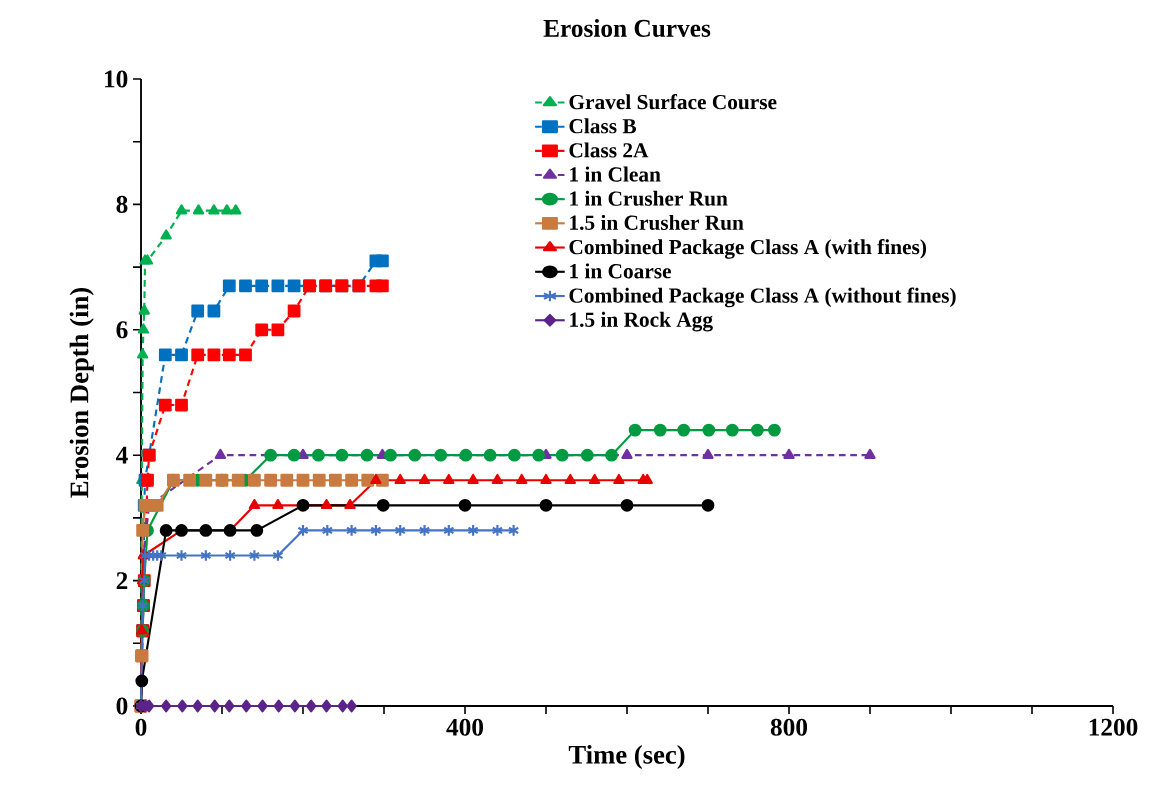  Describe the element at coordinates (122, 706) in the screenshot. I see `y-tick-label: 0` at that location.